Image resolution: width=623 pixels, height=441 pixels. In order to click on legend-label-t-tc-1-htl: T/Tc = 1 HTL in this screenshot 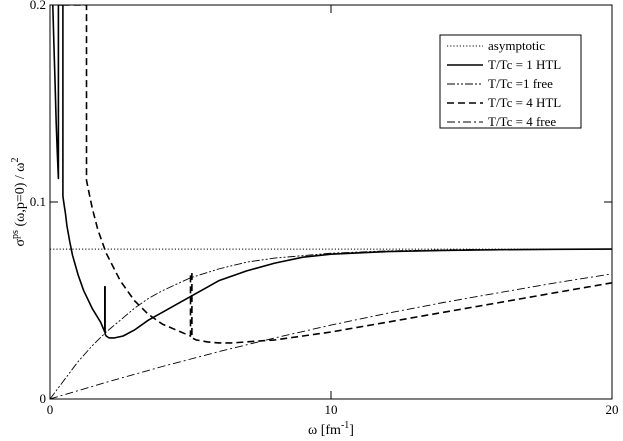, I will do `click(524, 64)`.